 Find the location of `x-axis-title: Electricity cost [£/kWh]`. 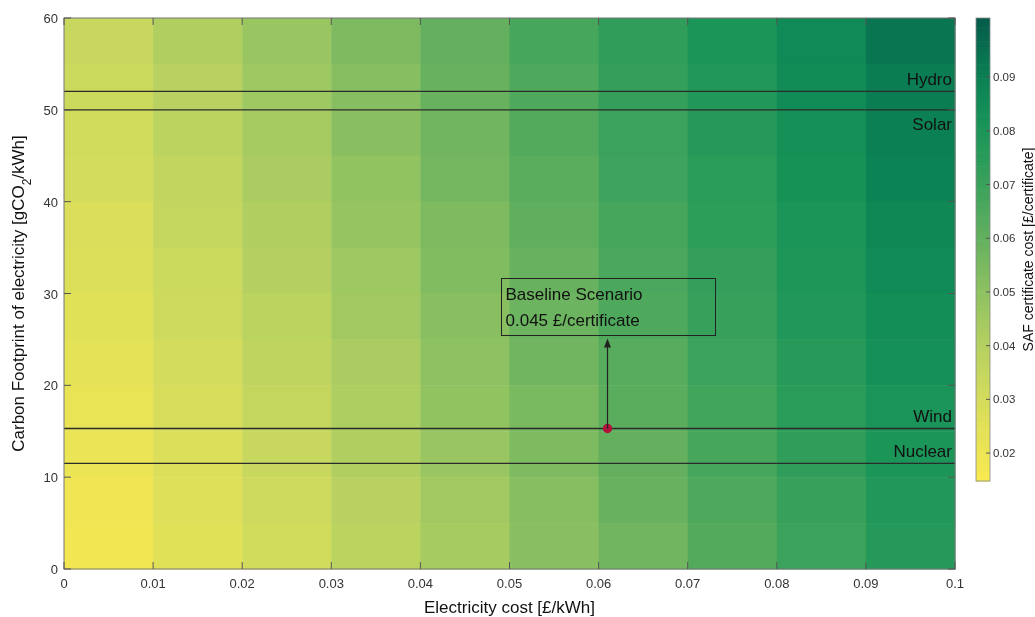

x-axis-title: Electricity cost [£/kWh] is located at coordinates (509, 607).